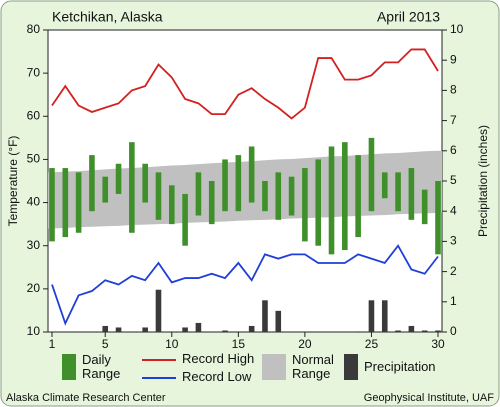  What do you see at coordinates (34, 29) in the screenshot?
I see `y-tick-label: 80` at bounding box center [34, 29].